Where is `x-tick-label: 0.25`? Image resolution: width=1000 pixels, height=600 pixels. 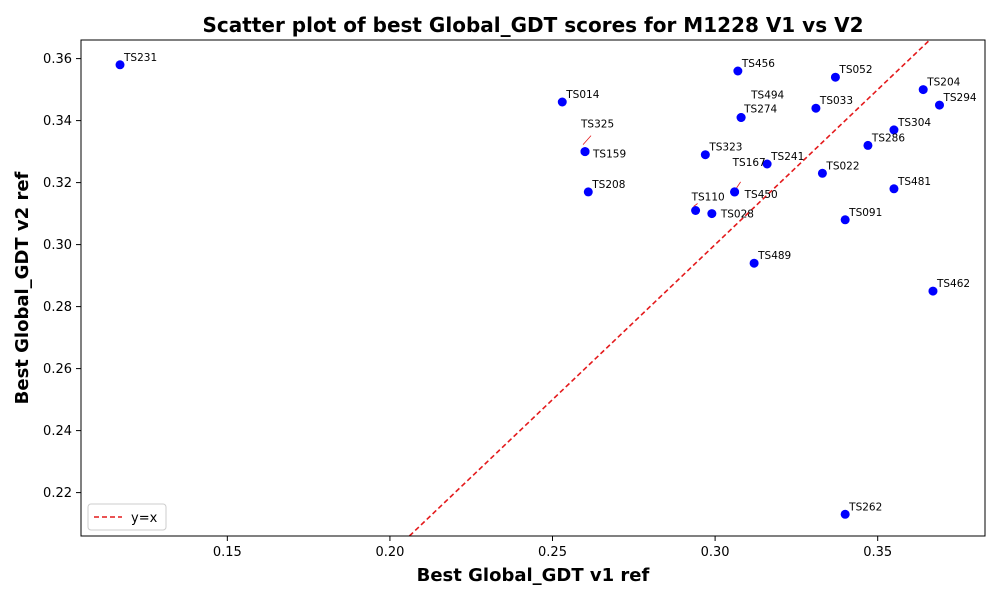
x-tick-label: 0.25 is located at coordinates (552, 552).